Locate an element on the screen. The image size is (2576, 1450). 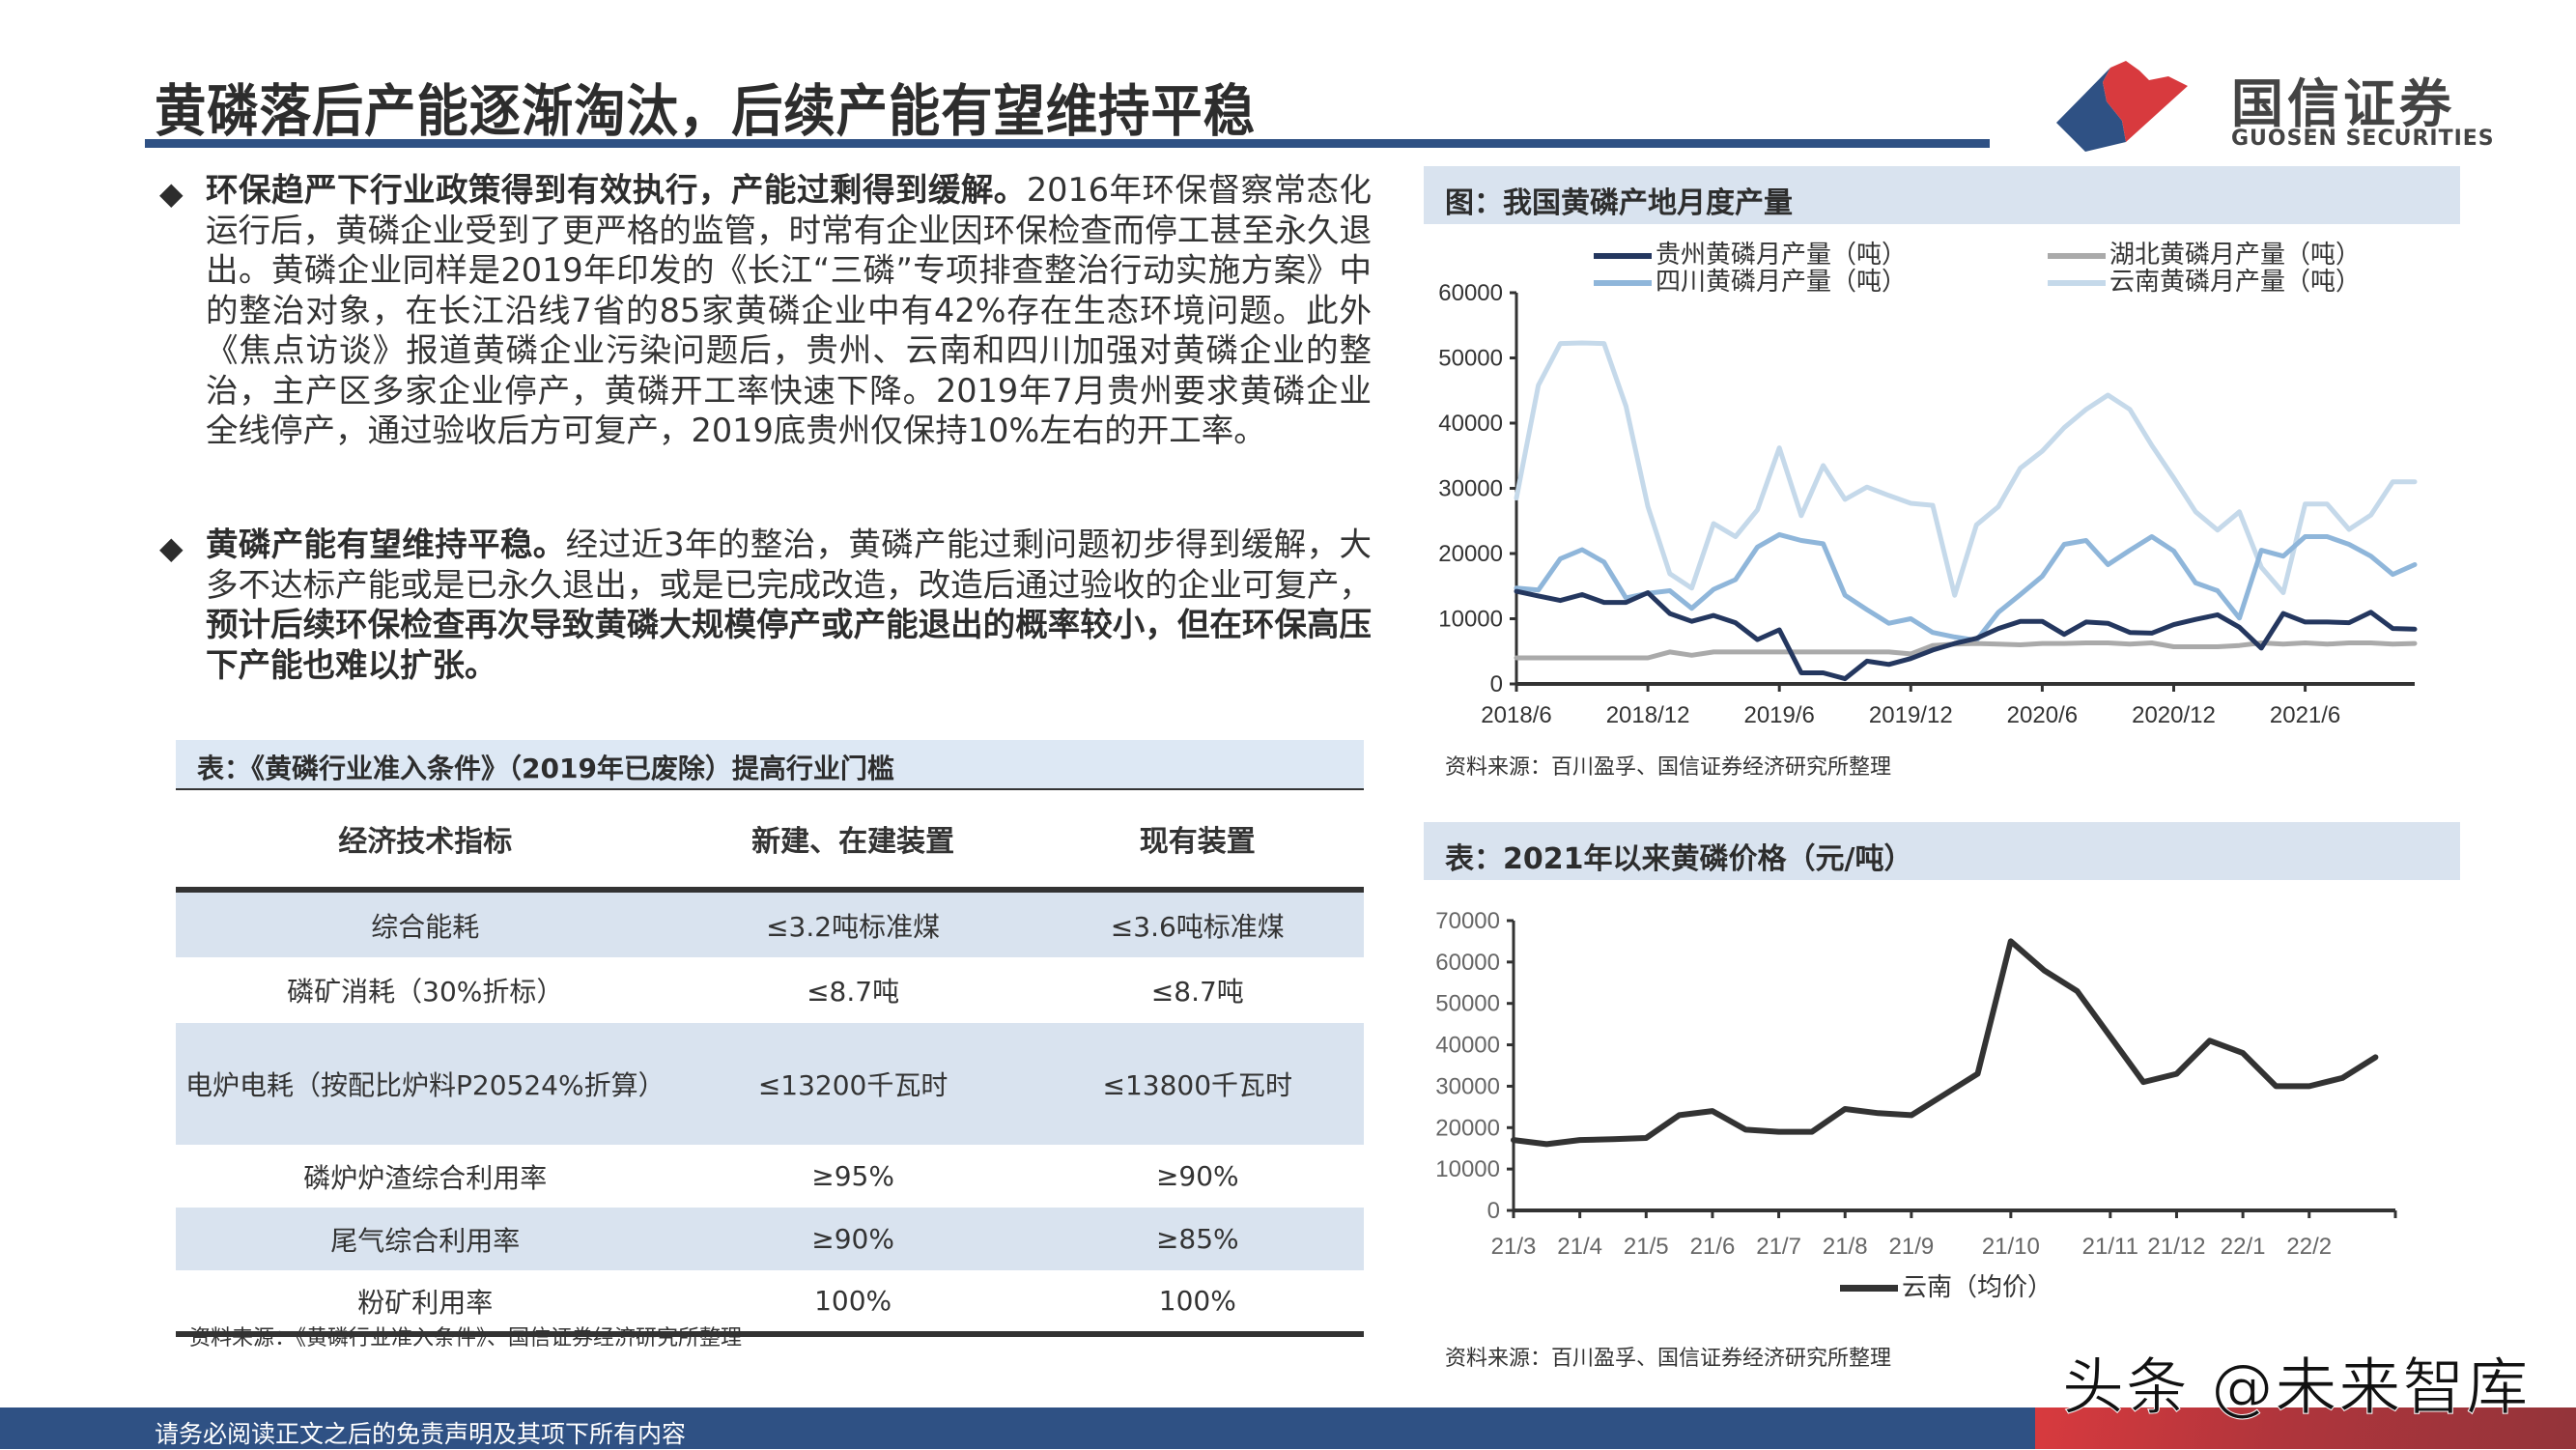
company-logo: 国信证券 GUOSEN SECURITIES is located at coordinates (2270, 106).